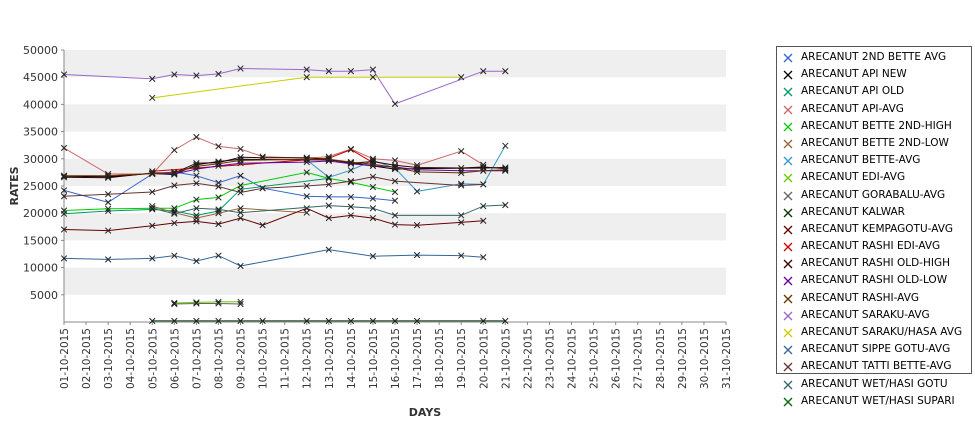 Image resolution: width=975 pixels, height=433 pixels. What do you see at coordinates (683, 358) in the screenshot?
I see `x-tick-label: 29-10-2015` at bounding box center [683, 358].